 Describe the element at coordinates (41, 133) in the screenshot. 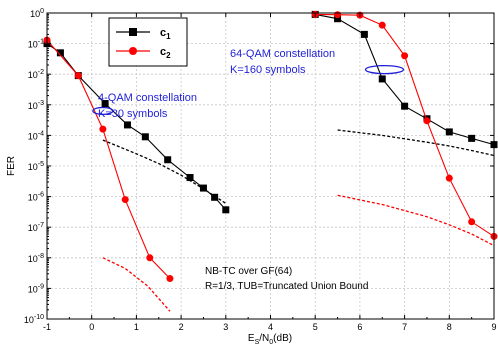

I see `y-tick-label-exp: -4` at that location.